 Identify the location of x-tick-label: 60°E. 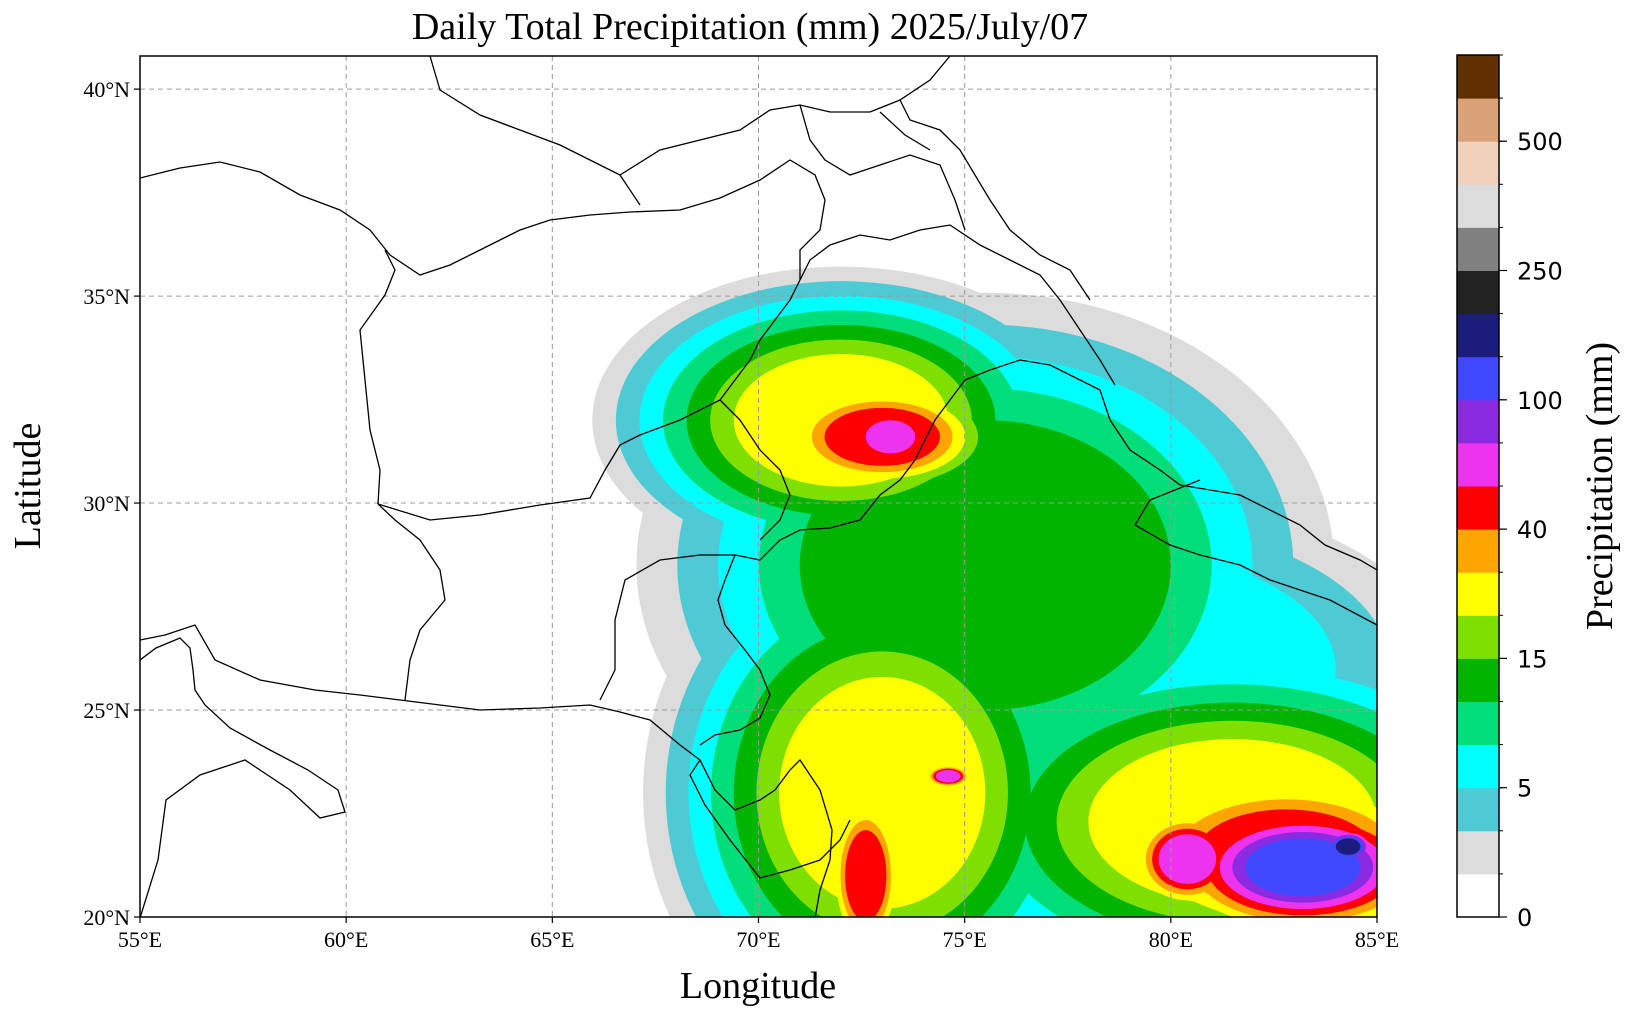
(346, 939).